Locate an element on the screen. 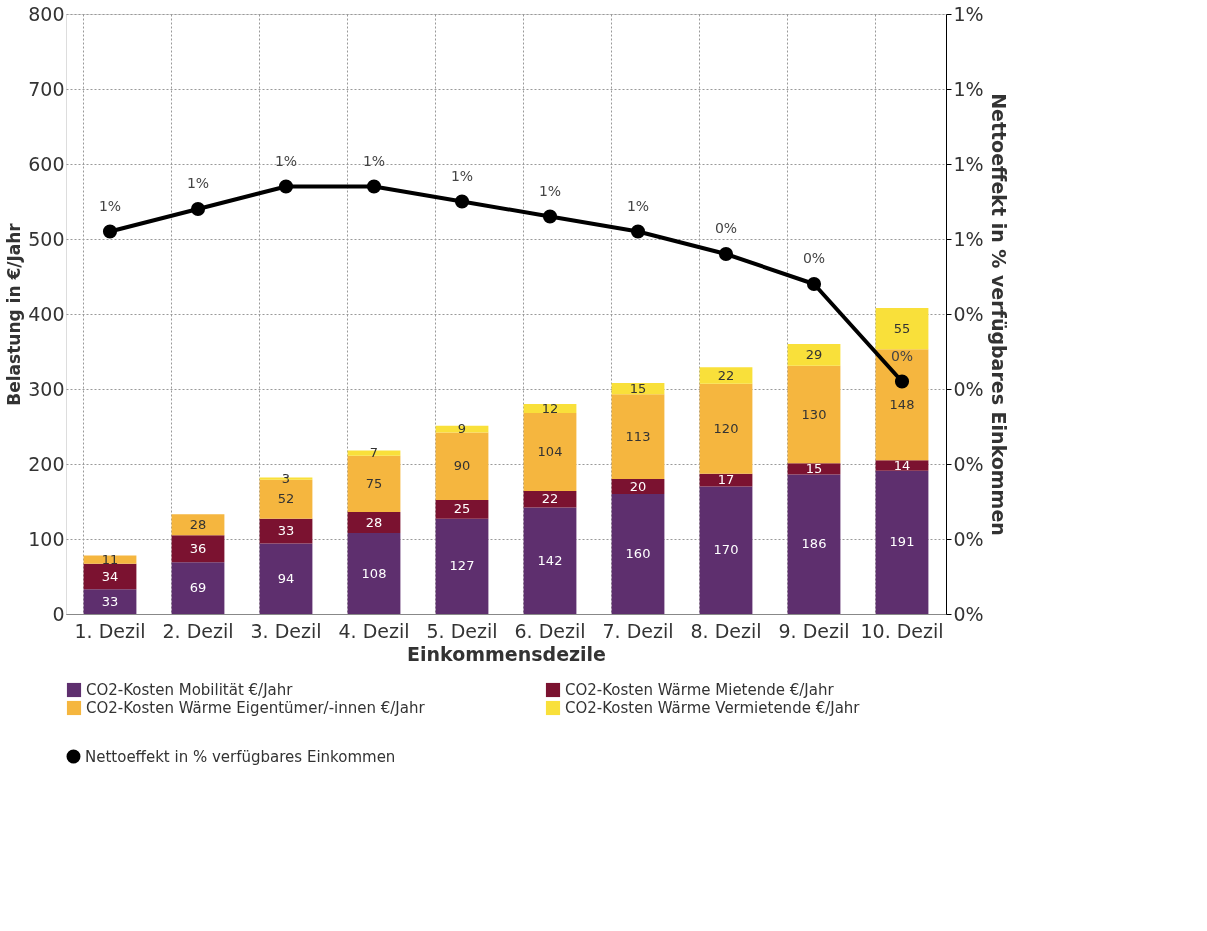 This screenshot has width=1207, height=931. x-tick-label: 6. Dezil is located at coordinates (550, 630).